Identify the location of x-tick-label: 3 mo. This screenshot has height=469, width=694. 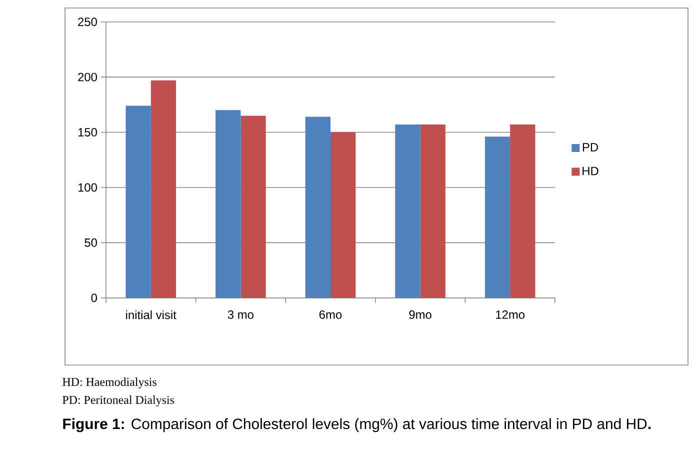
(241, 314).